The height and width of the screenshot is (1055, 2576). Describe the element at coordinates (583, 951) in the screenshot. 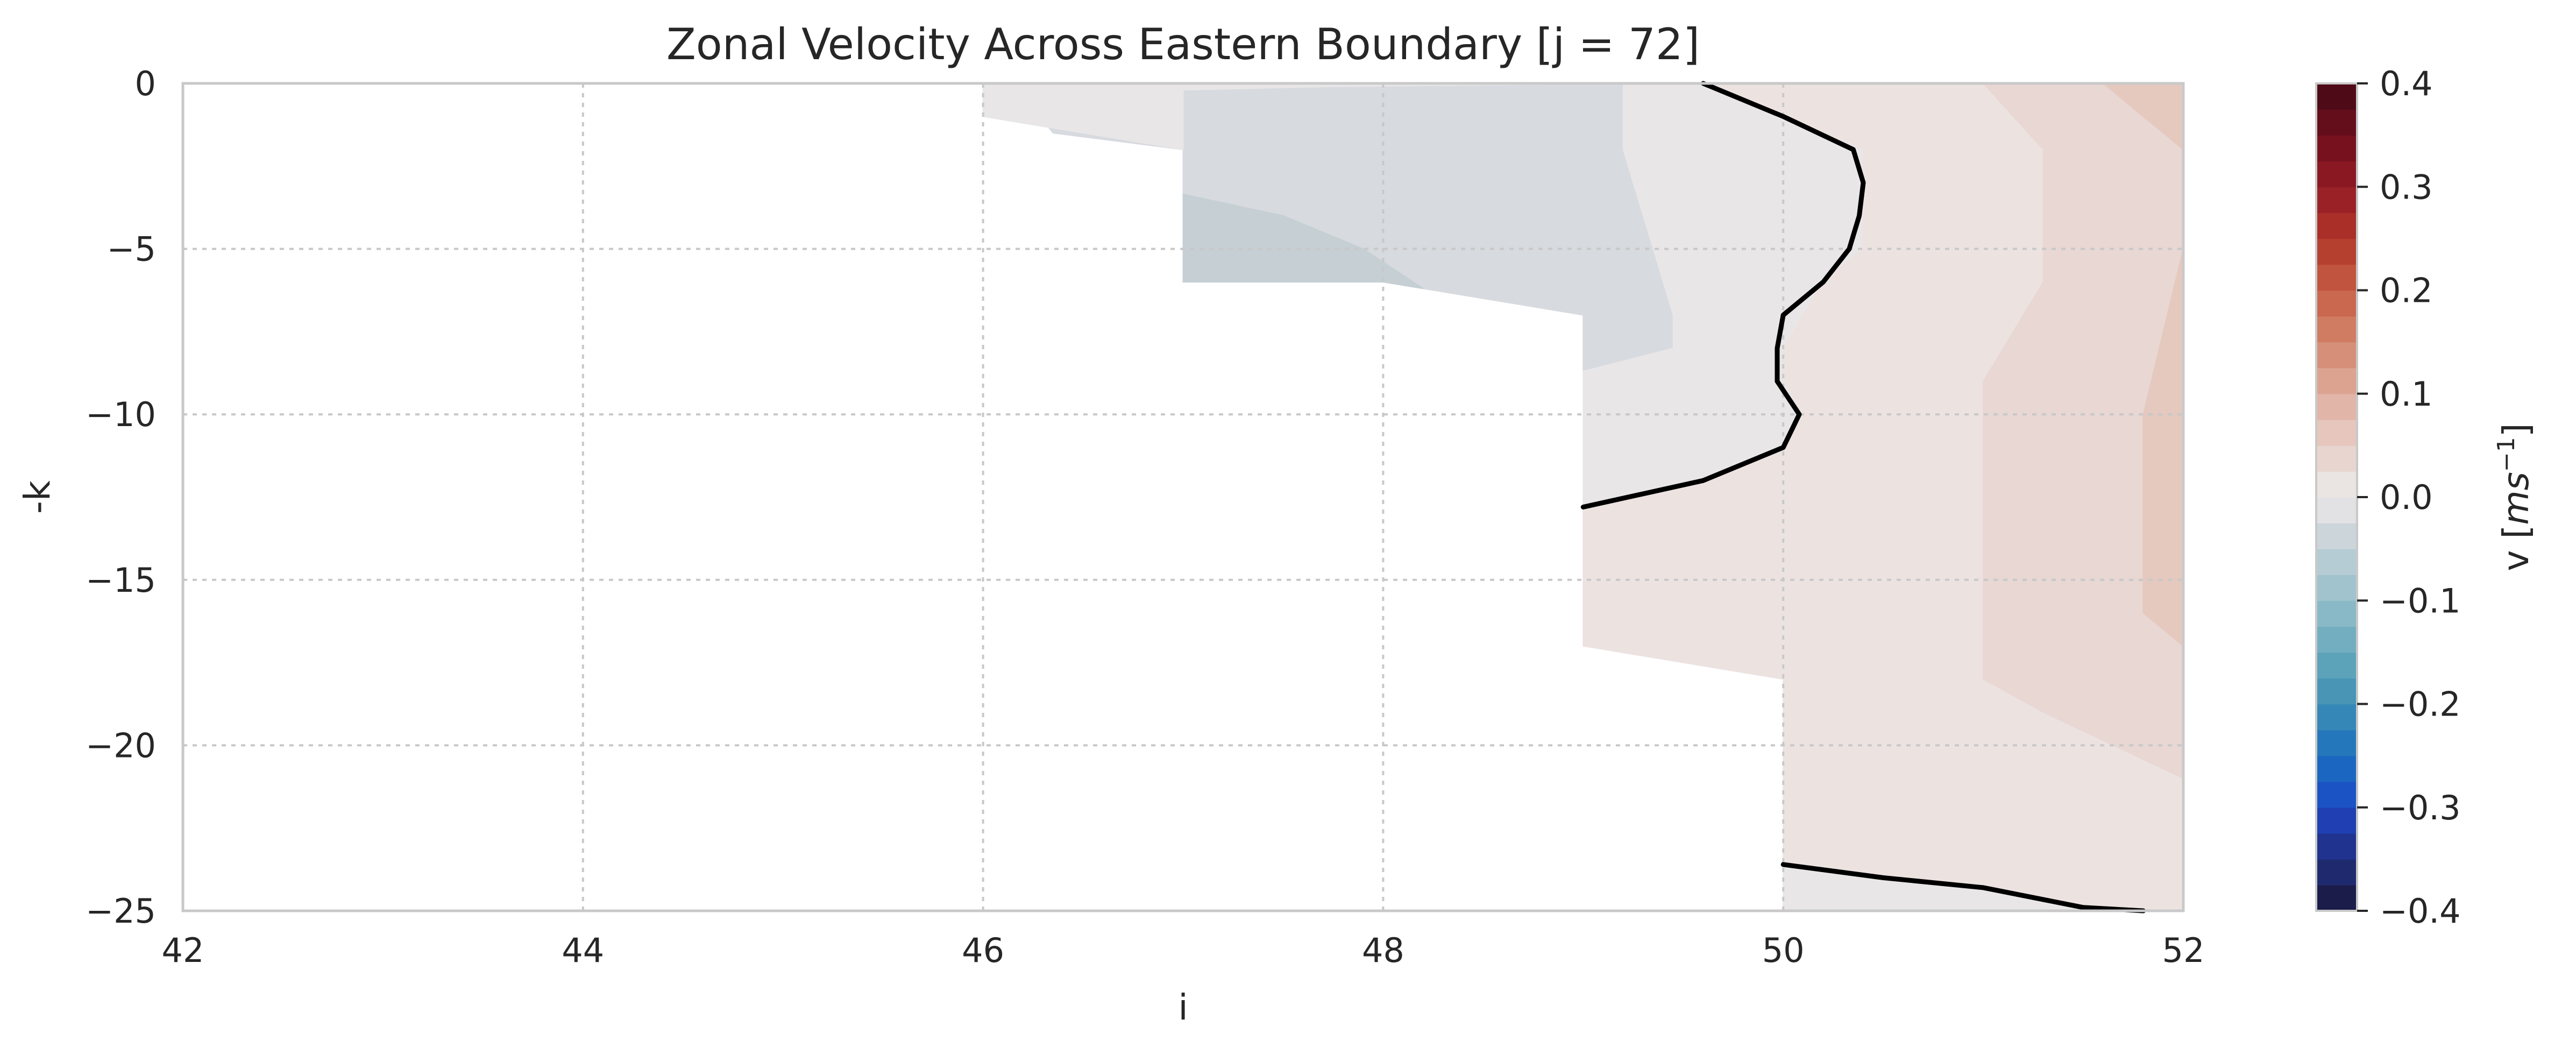

I see `x-tick-label: 44` at that location.